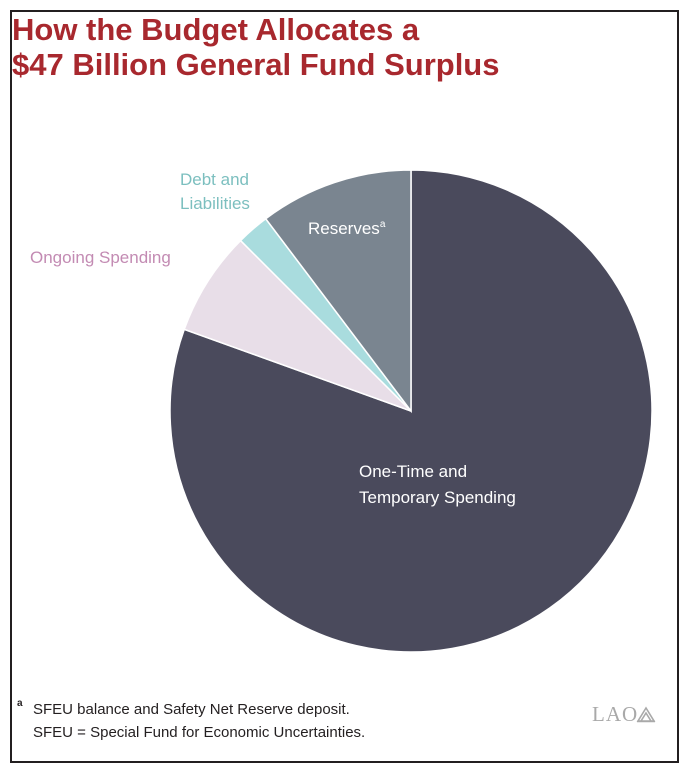  Describe the element at coordinates (646, 714) in the screenshot. I see `lao-logo-mark-icon` at that location.